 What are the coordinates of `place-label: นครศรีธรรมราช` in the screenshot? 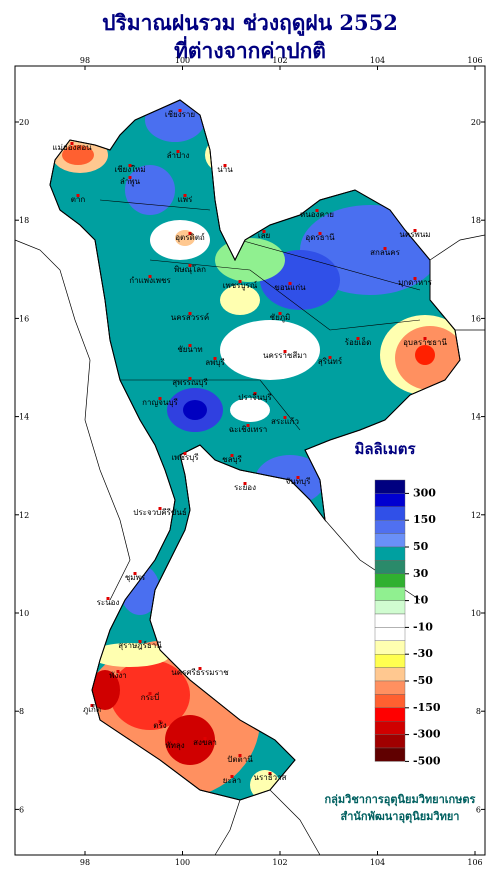 It's located at (200, 672).